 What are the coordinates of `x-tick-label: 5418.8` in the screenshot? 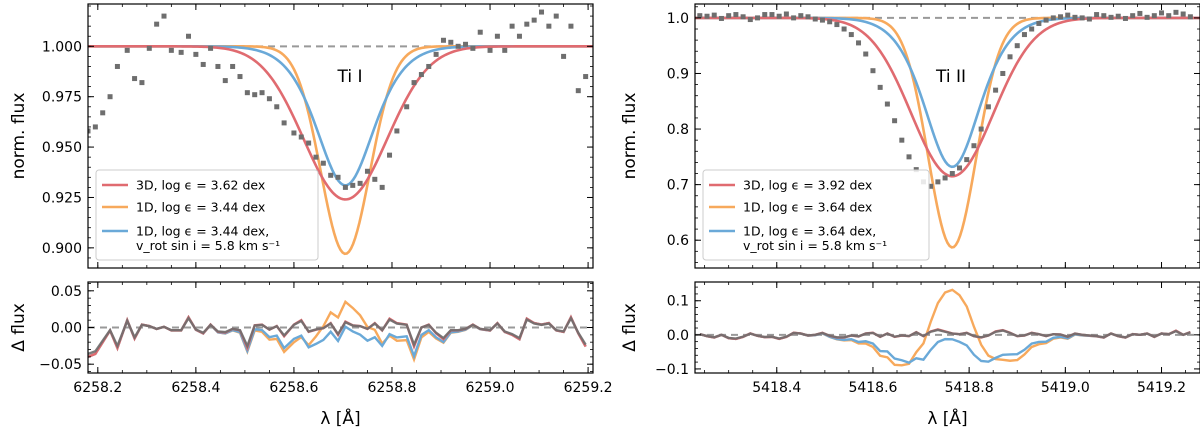 It's located at (969, 388).